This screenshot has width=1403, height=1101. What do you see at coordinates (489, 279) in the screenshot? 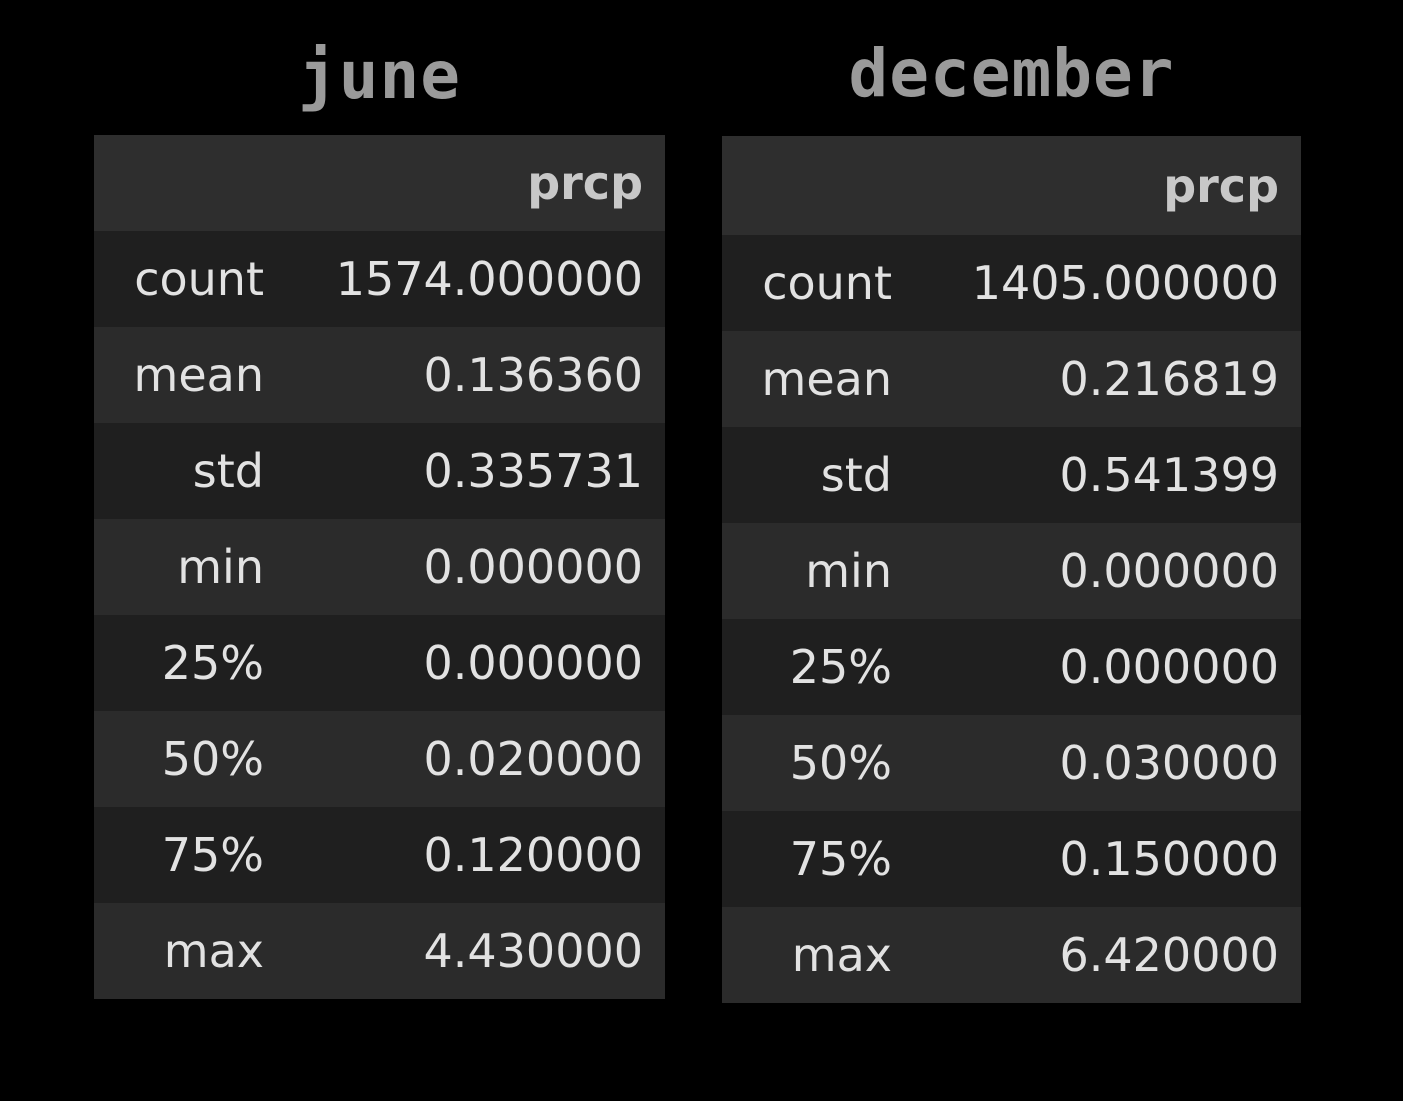
I see `row-value: 1574.000000` at bounding box center [489, 279].